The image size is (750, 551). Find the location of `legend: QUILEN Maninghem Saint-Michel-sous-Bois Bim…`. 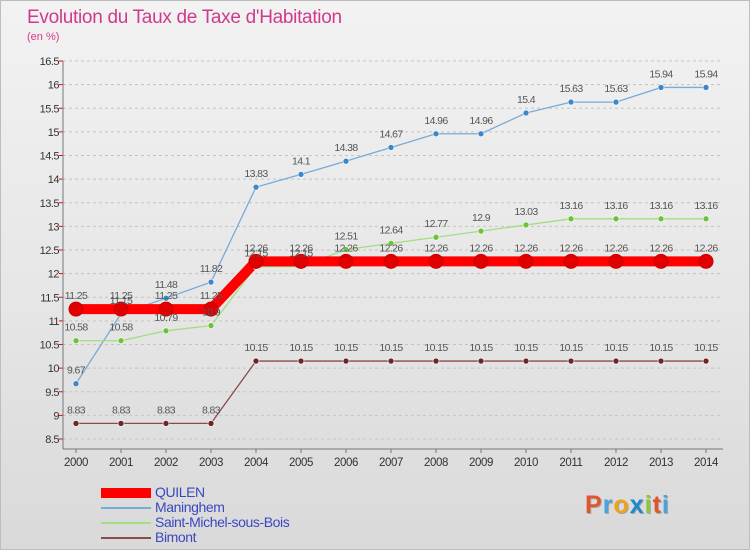

legend: QUILEN Maninghem Saint-Michel-sous-Bois Bim… is located at coordinates (251, 514).